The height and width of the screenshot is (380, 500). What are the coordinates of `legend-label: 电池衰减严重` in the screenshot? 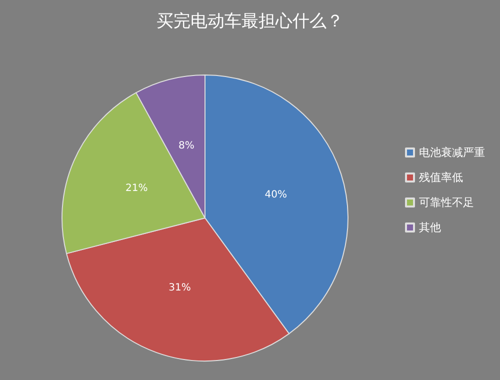 It's located at (452, 152).